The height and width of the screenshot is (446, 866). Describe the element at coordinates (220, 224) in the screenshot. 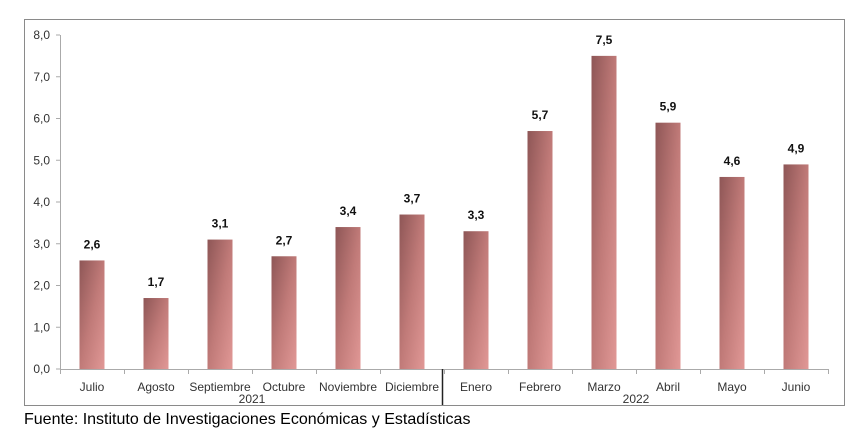

I see `data-label: 3,1` at that location.